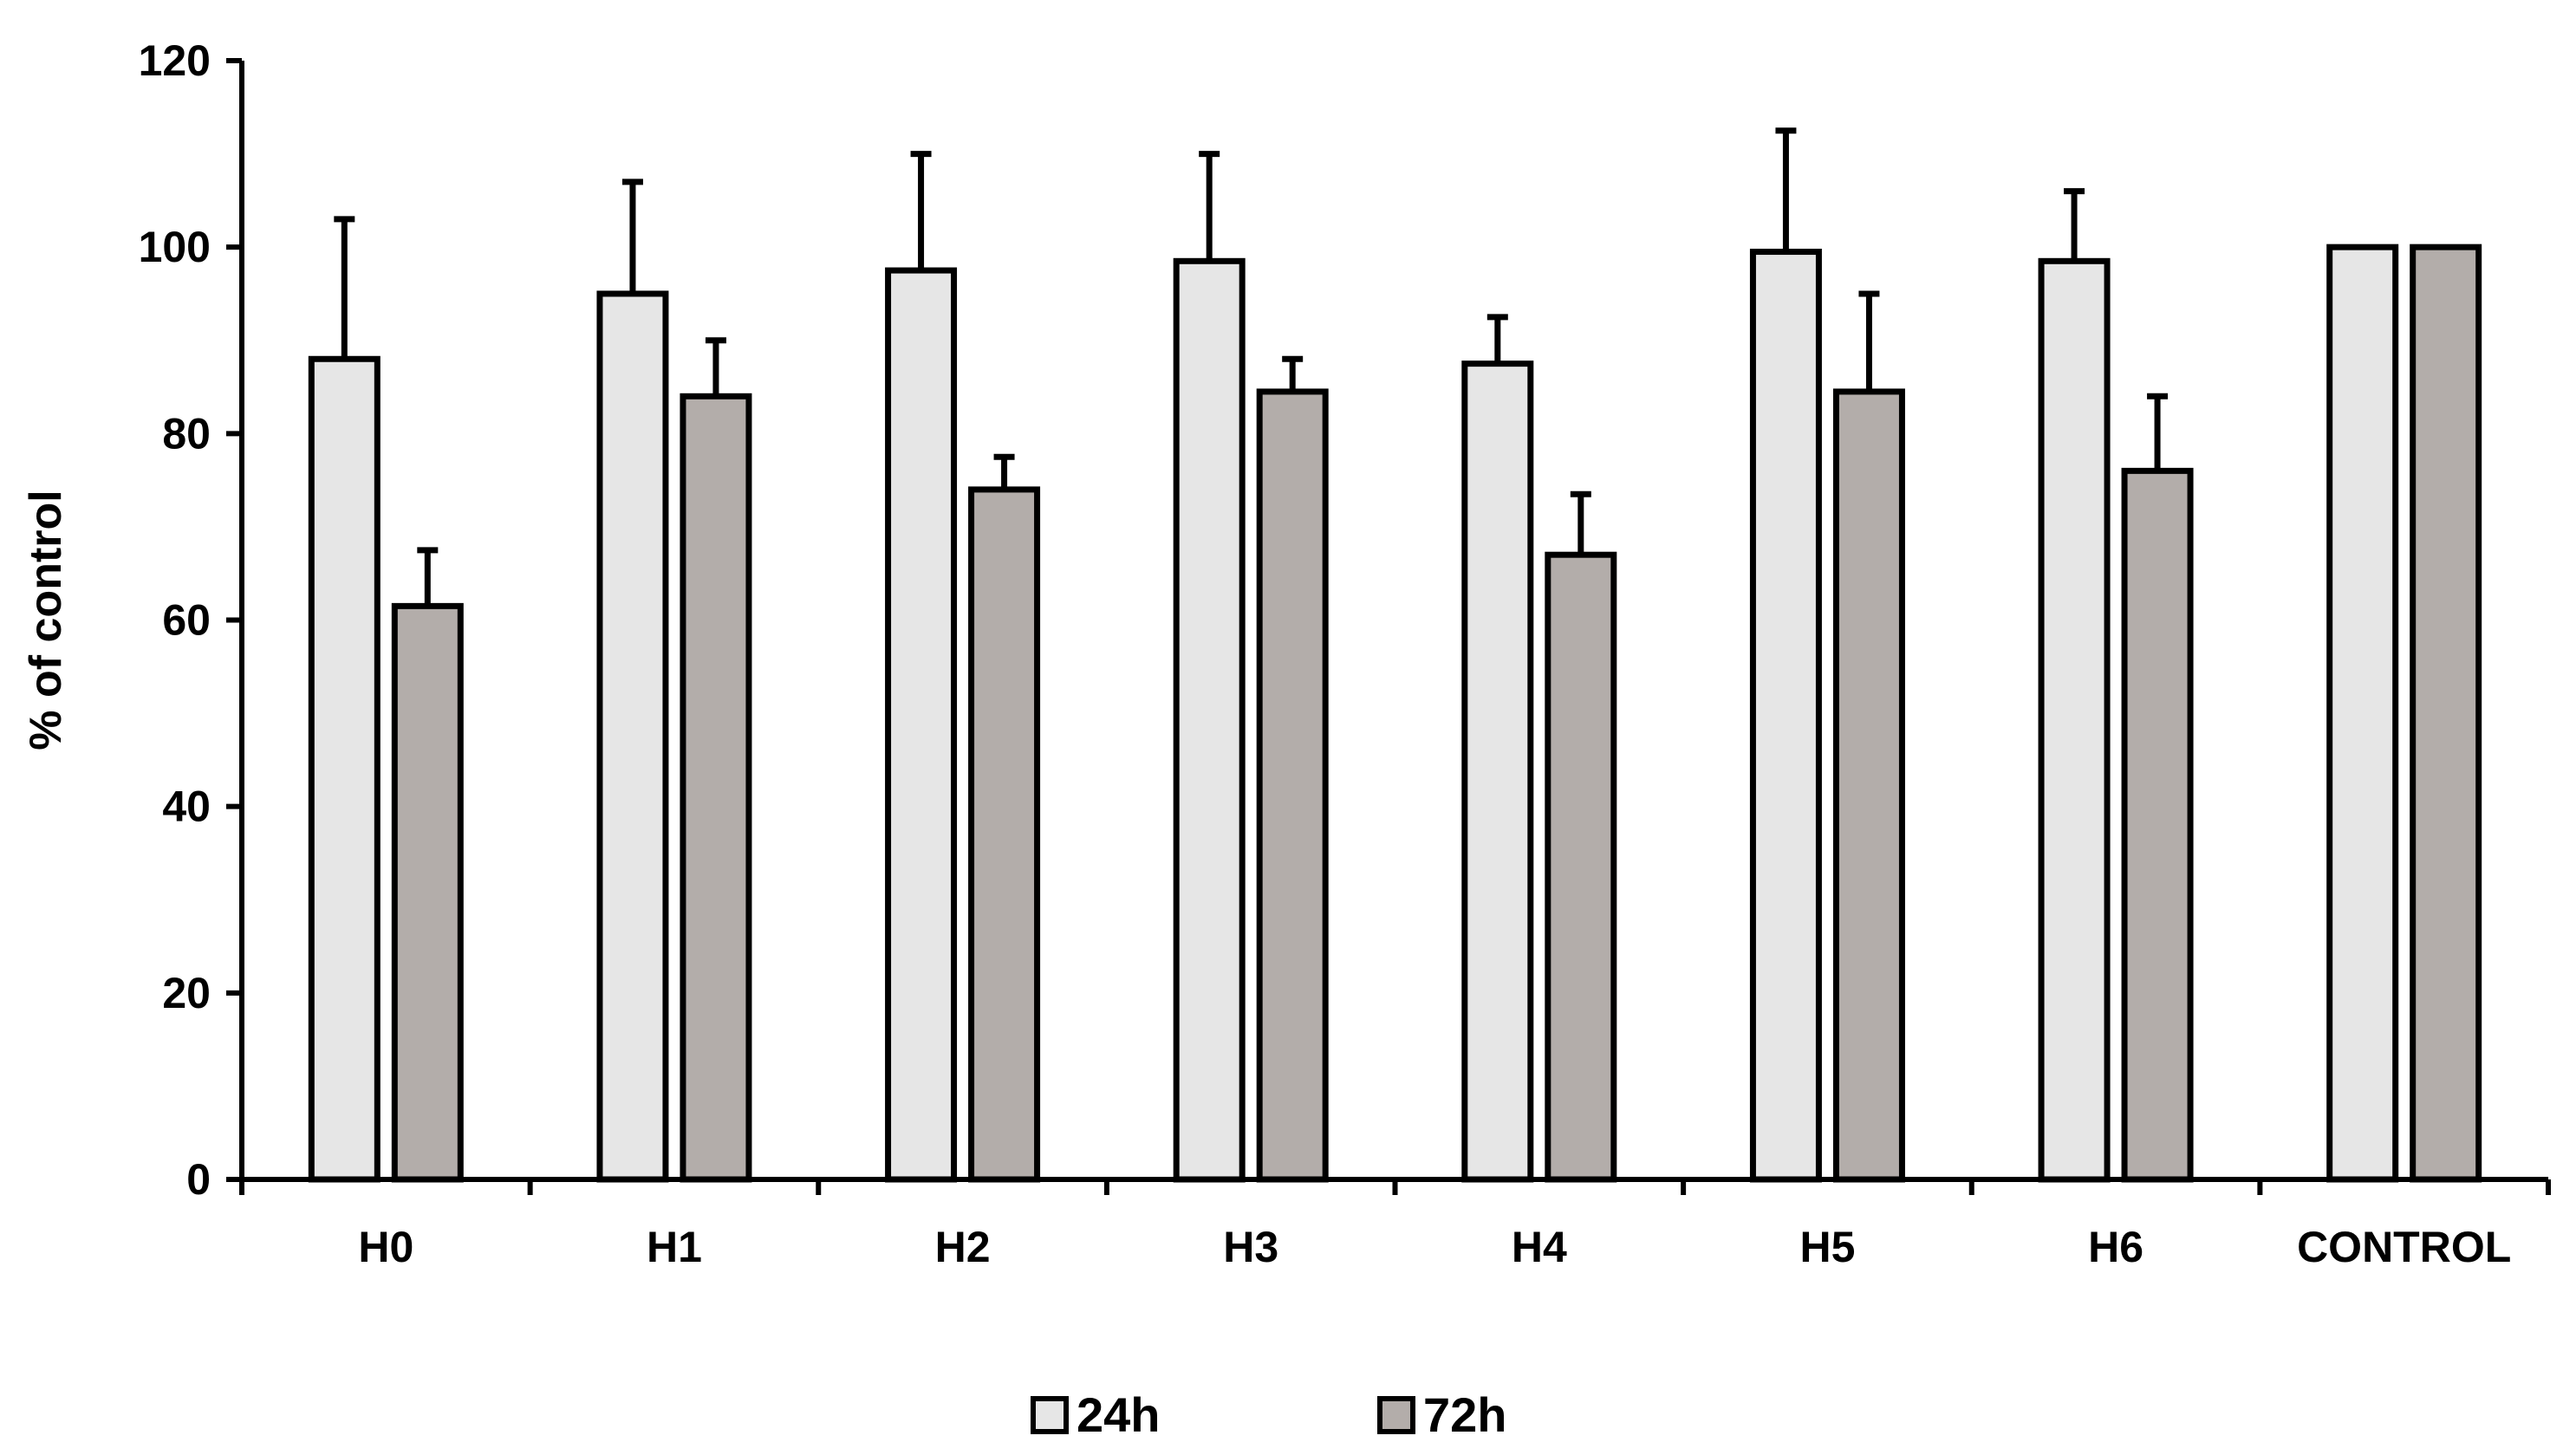  What do you see at coordinates (1786, 716) in the screenshot?
I see `bar-24h-H5` at bounding box center [1786, 716].